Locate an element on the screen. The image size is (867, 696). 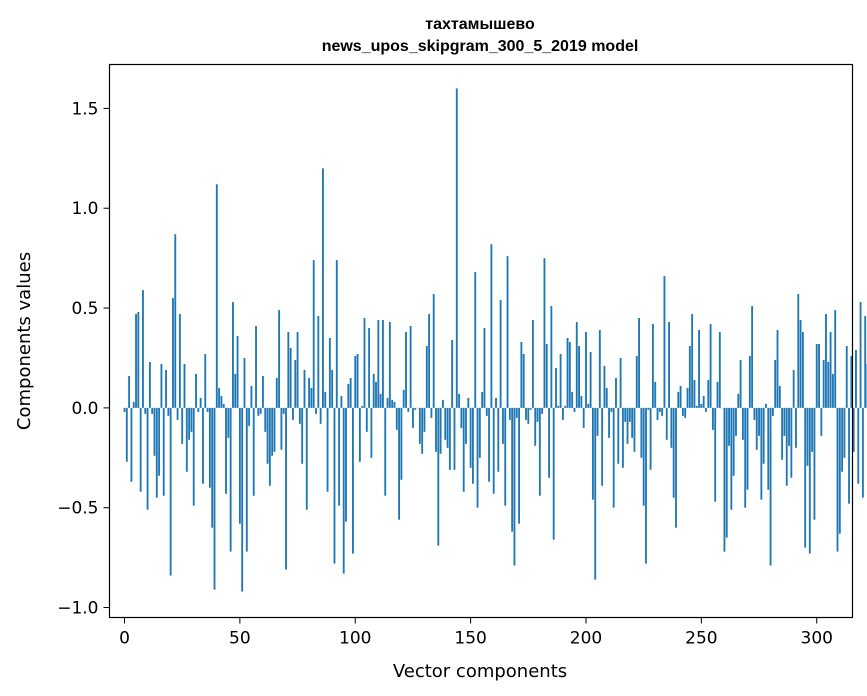
x-tick-label: 150 is located at coordinates (470, 639).